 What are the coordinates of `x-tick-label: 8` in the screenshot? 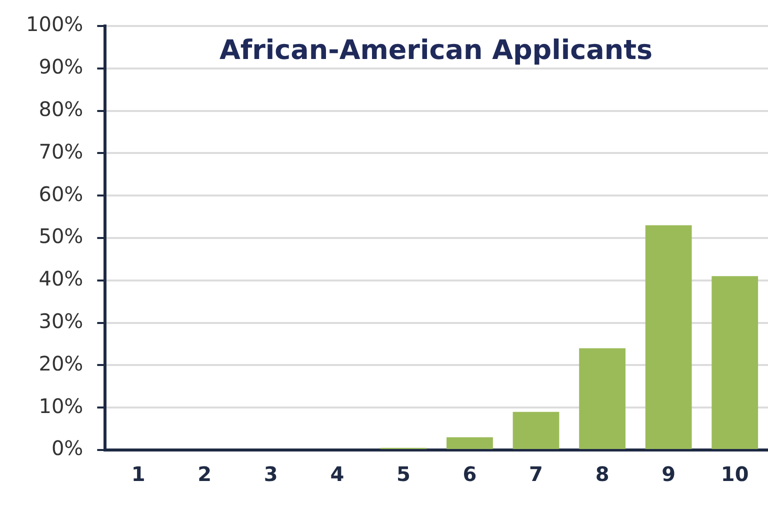 It's located at (602, 474).